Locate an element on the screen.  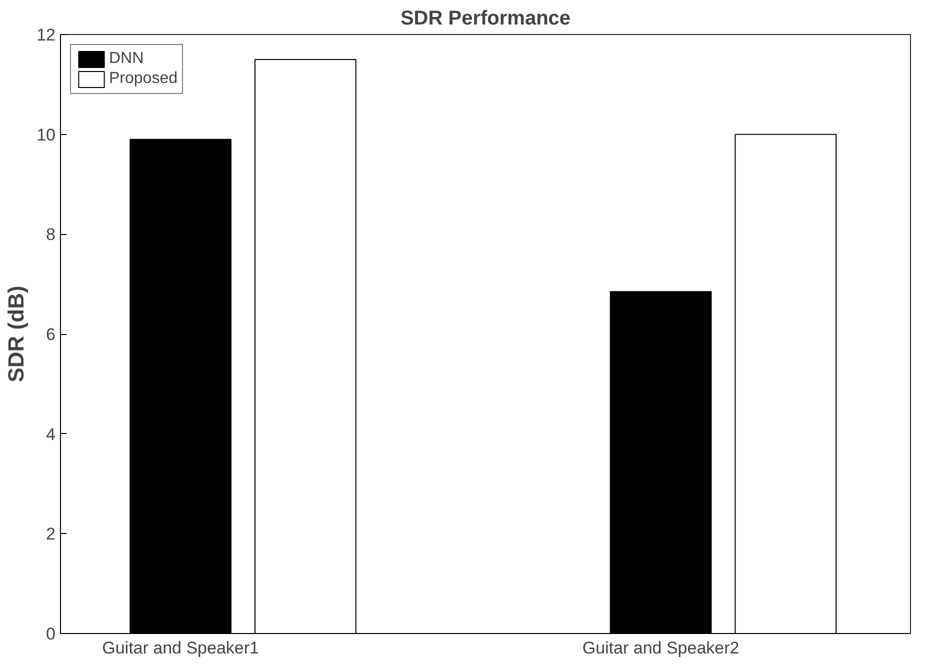
y-tick-label: 8 is located at coordinates (51, 234).